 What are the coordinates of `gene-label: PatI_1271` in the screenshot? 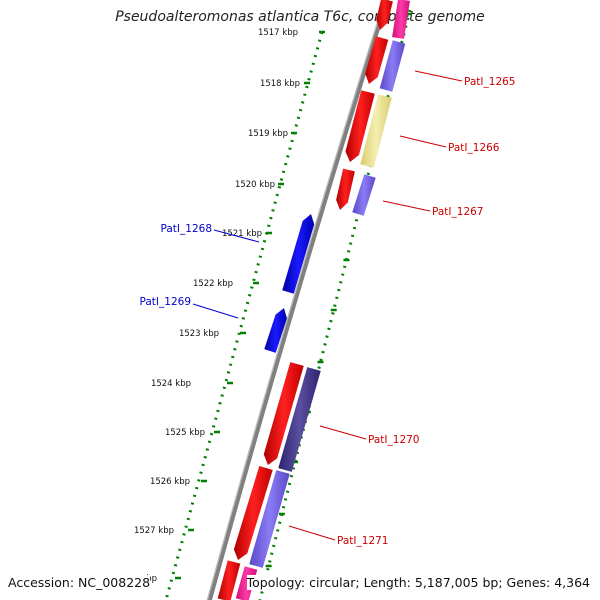 It's located at (362, 541).